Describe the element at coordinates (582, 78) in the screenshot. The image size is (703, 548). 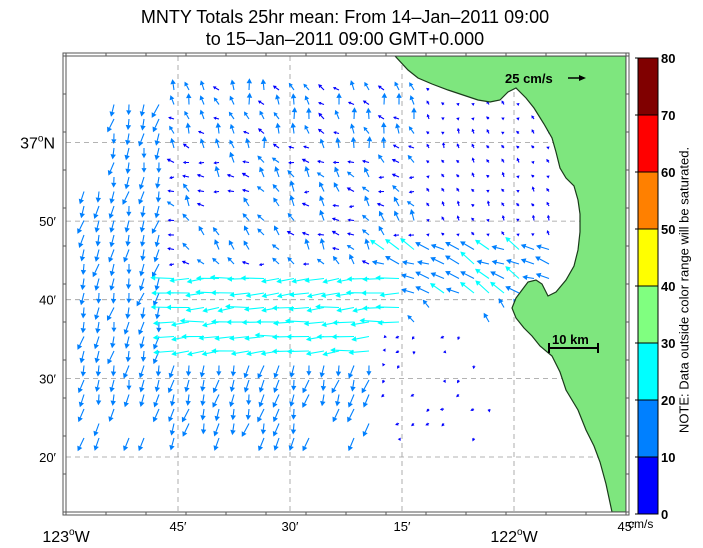
I see `scale-vector-arrowhead` at that location.